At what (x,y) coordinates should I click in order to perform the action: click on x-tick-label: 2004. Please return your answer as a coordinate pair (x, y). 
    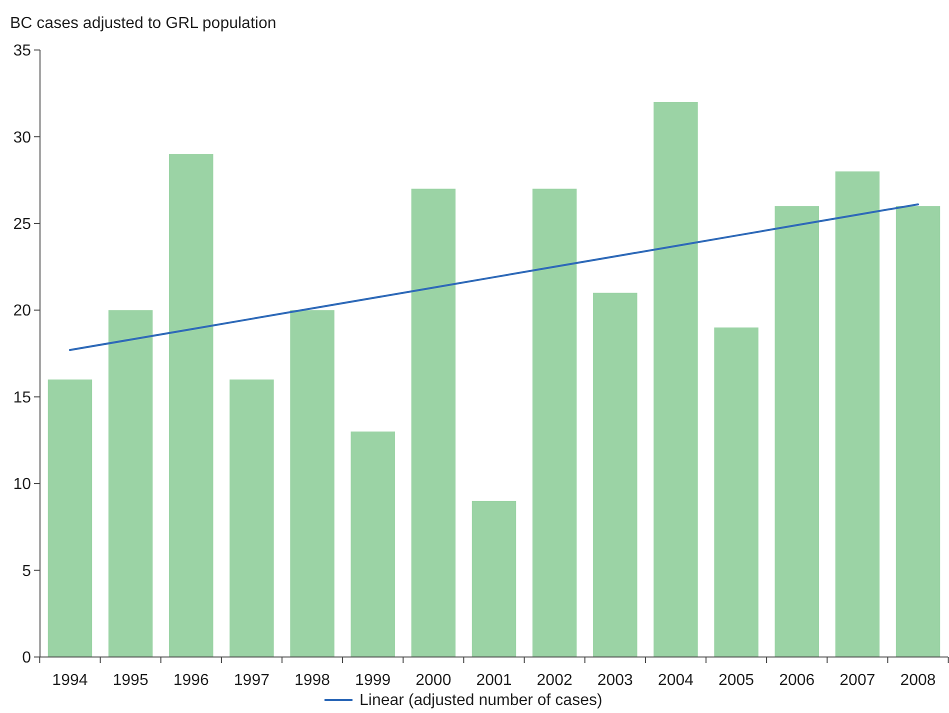
    Looking at the image, I should click on (676, 680).